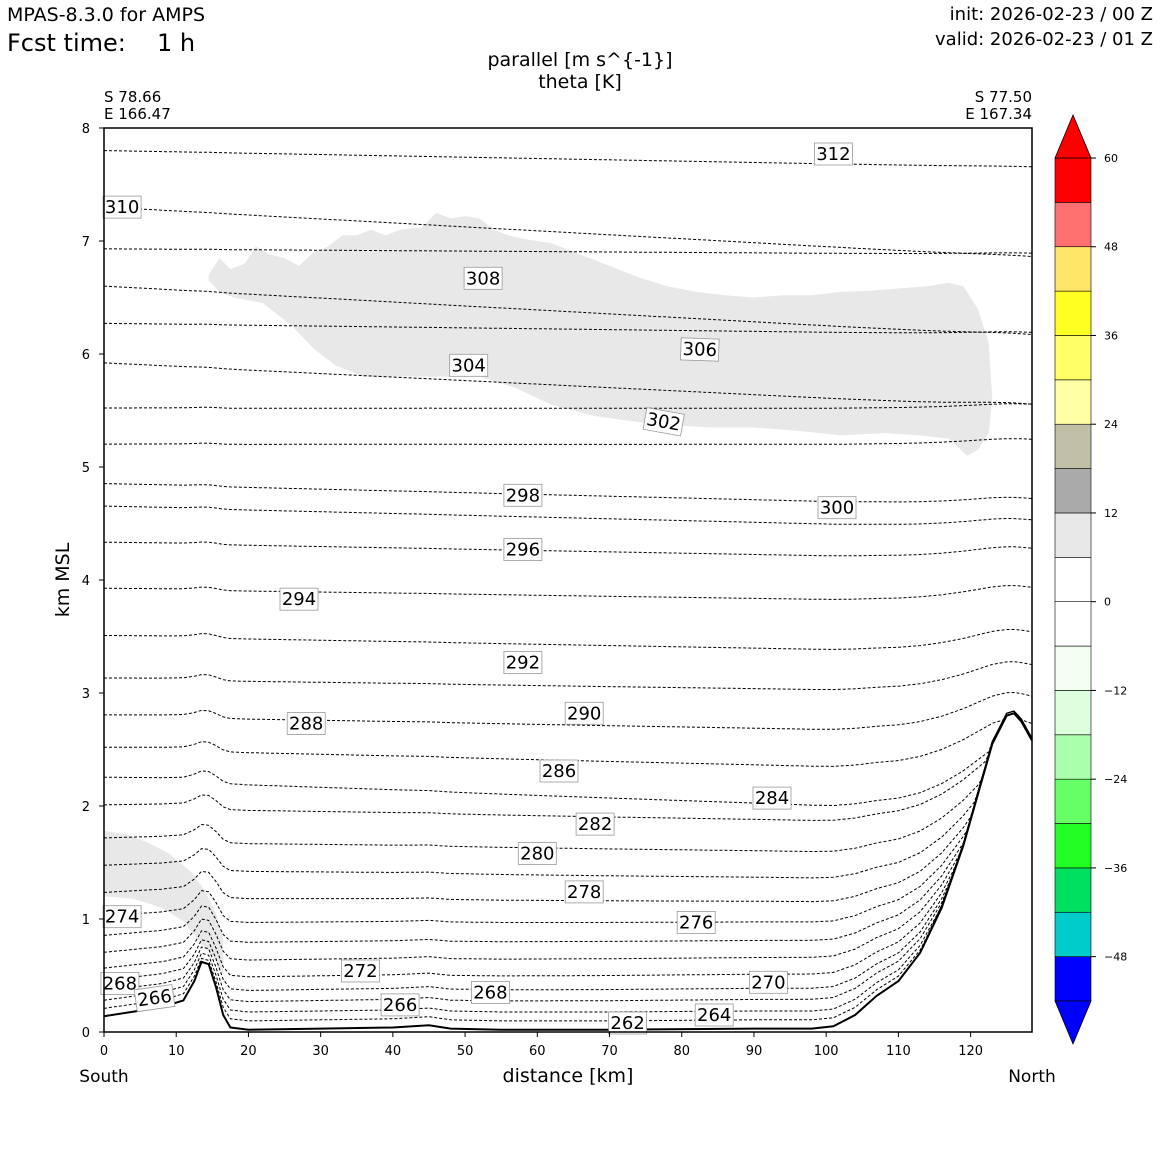  Describe the element at coordinates (299, 599) in the screenshot. I see `contour-label-294: 294` at that location.